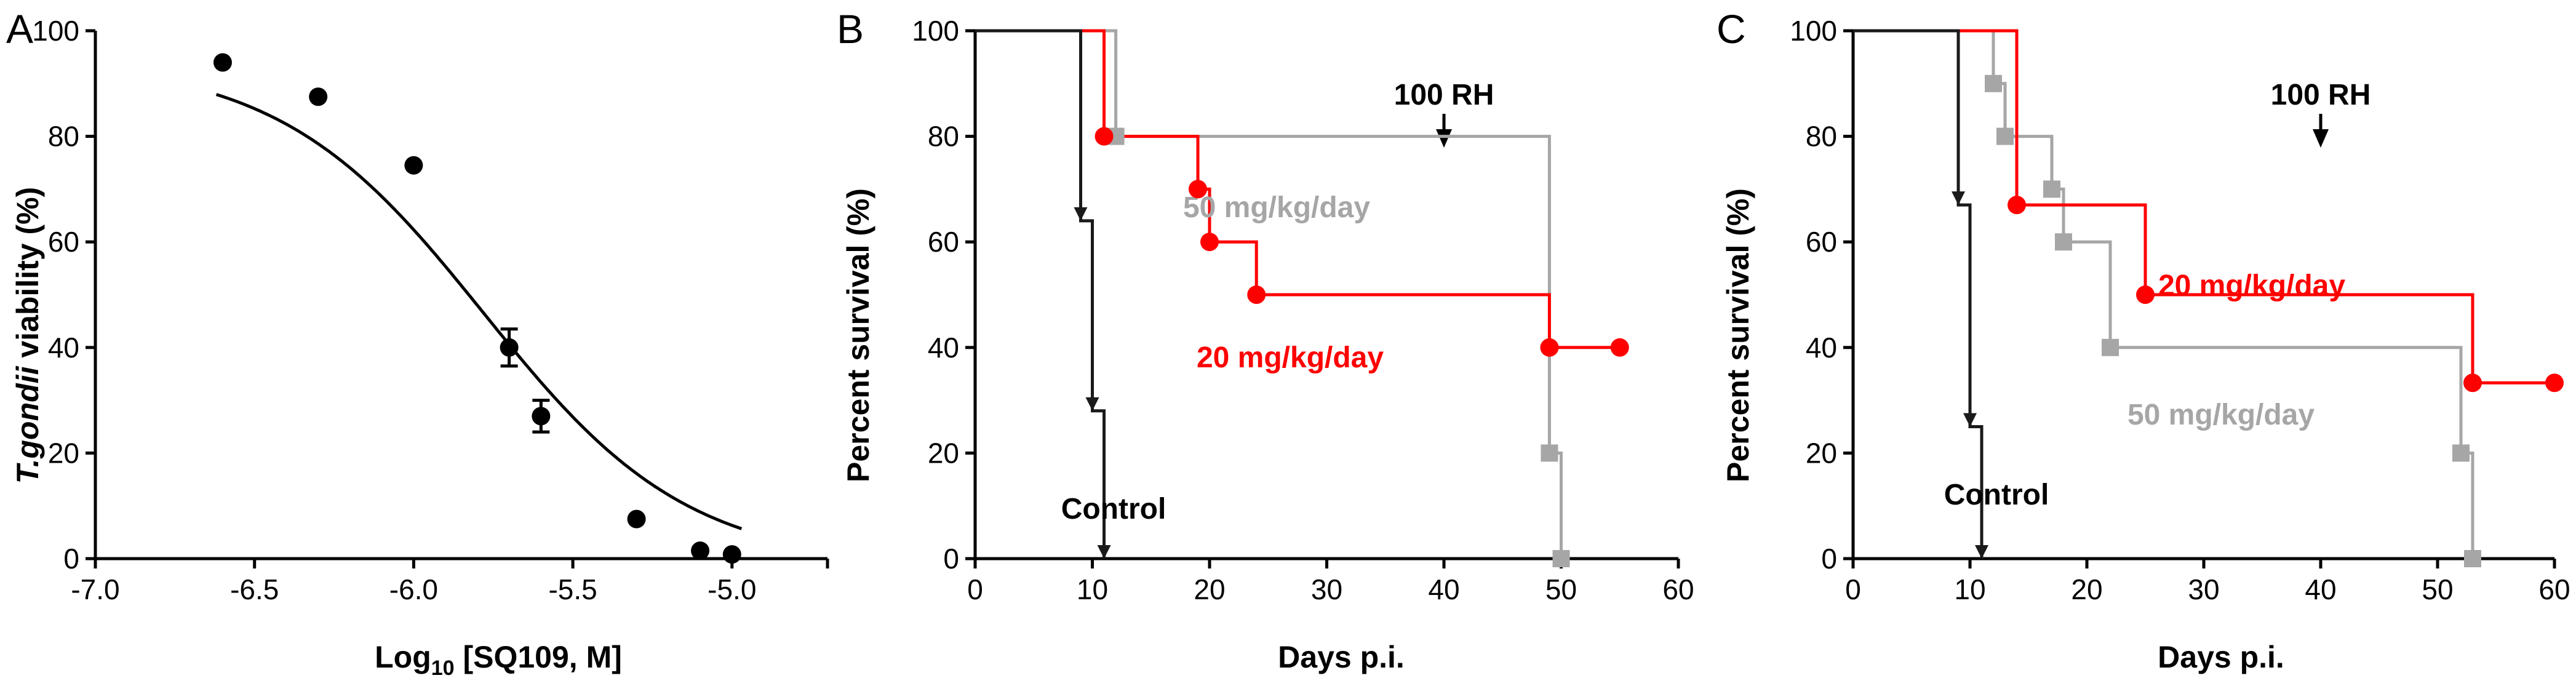 The image size is (2576, 686). Describe the element at coordinates (572, 589) in the screenshot. I see `x-tick-label: -5.5` at that location.